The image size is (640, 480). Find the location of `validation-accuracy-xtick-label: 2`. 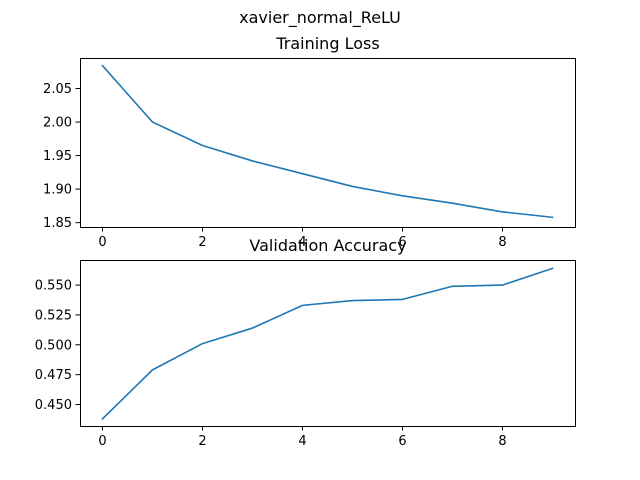

validation-accuracy-xtick-label: 2 is located at coordinates (202, 441).